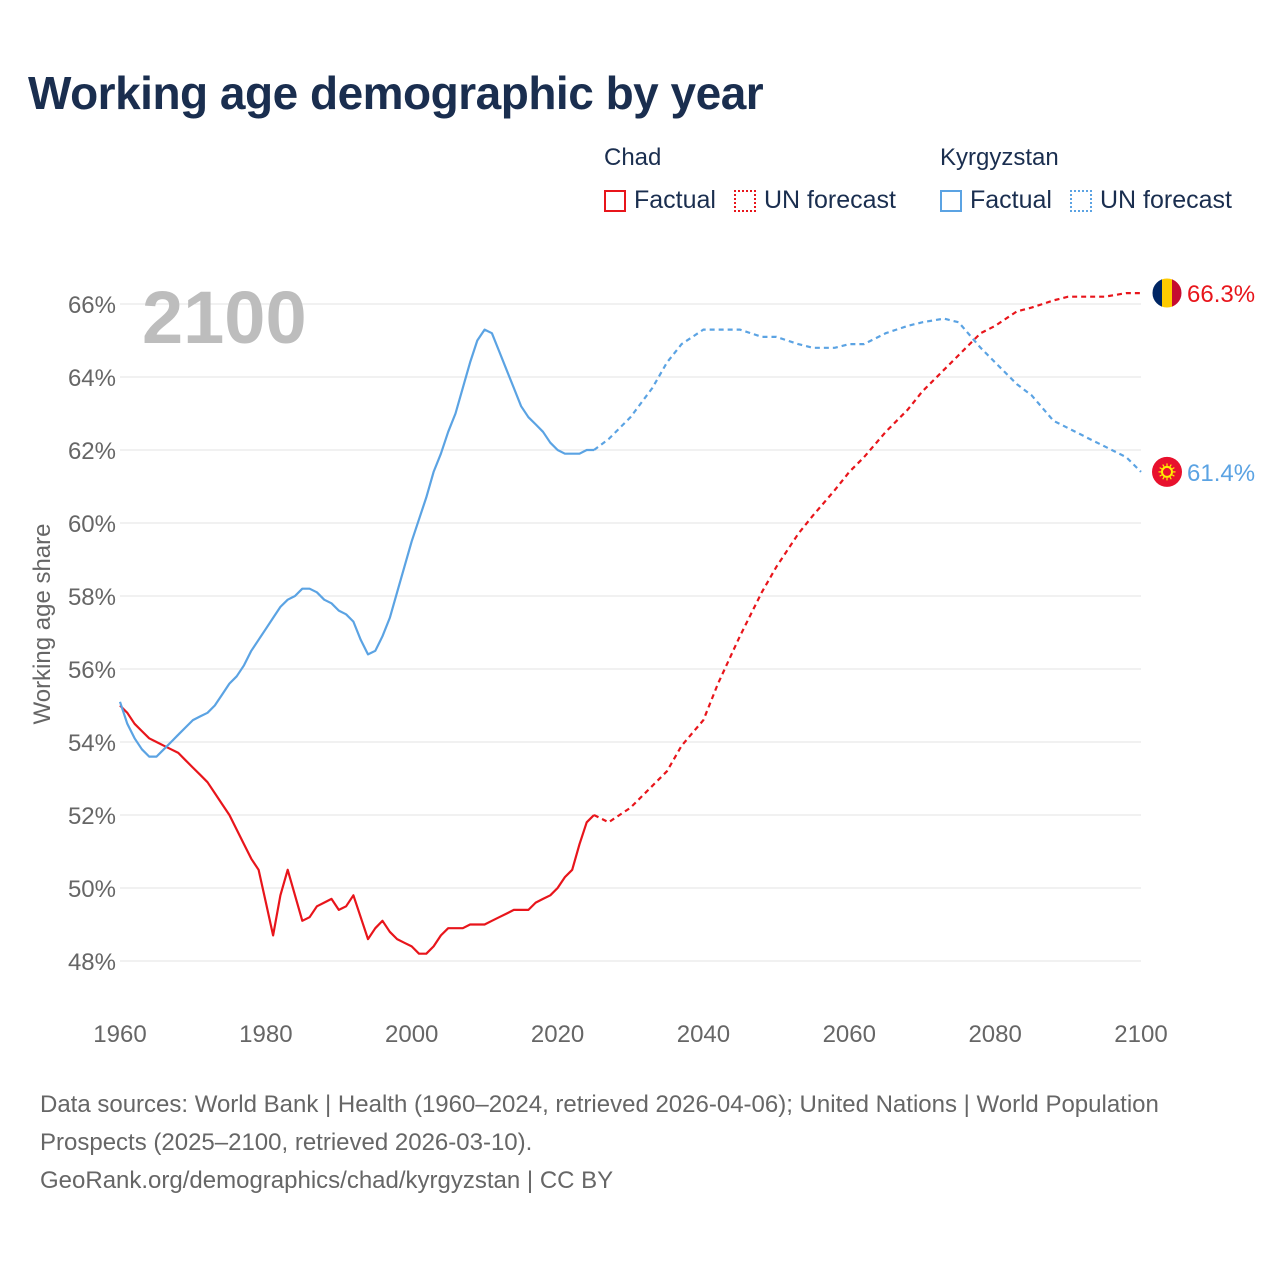 Image resolution: width=1280 pixels, height=1280 pixels. I want to click on y-tick-label: 58%, so click(92, 597).